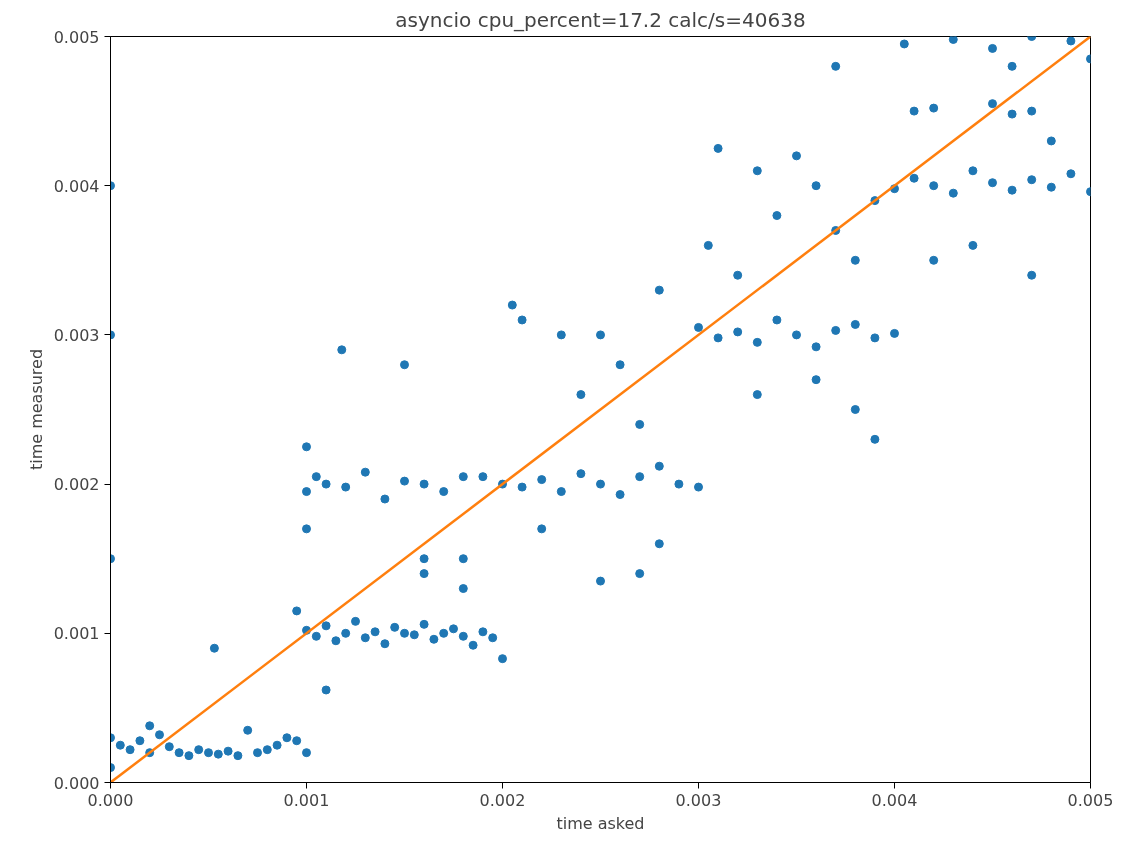 Image resolution: width=1143 pixels, height=846 pixels. What do you see at coordinates (110, 800) in the screenshot?
I see `x-tick-label: 0.000` at bounding box center [110, 800].